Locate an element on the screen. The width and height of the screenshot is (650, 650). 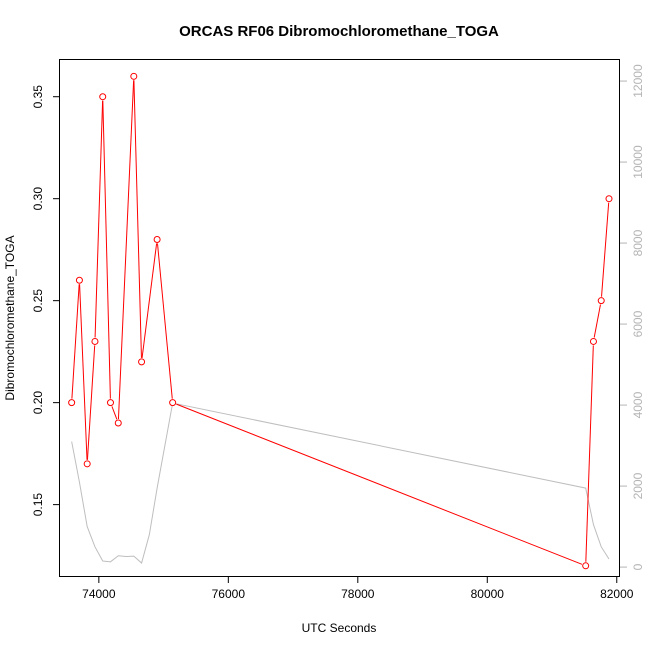
y-tick-label: 0.25 is located at coordinates (38, 301).